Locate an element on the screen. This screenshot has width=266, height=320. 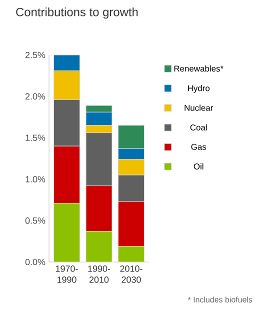
text: Oil is located at coordinates (199, 166).